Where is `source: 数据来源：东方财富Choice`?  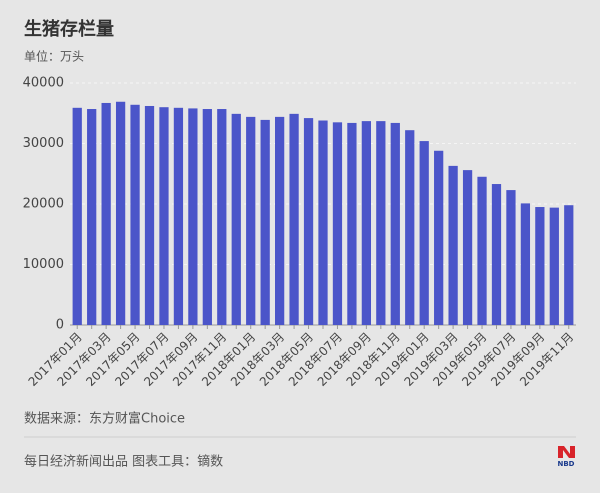 source: 数据来源：东方财富Choice is located at coordinates (104, 419).